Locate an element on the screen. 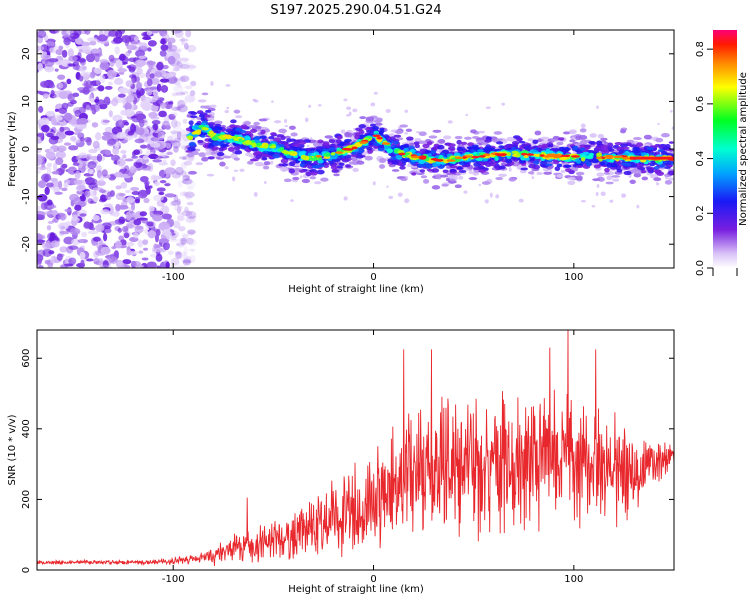 This screenshot has height=600, width=750. spectrogram-y-tick-label: 20 is located at coordinates (26, 53).